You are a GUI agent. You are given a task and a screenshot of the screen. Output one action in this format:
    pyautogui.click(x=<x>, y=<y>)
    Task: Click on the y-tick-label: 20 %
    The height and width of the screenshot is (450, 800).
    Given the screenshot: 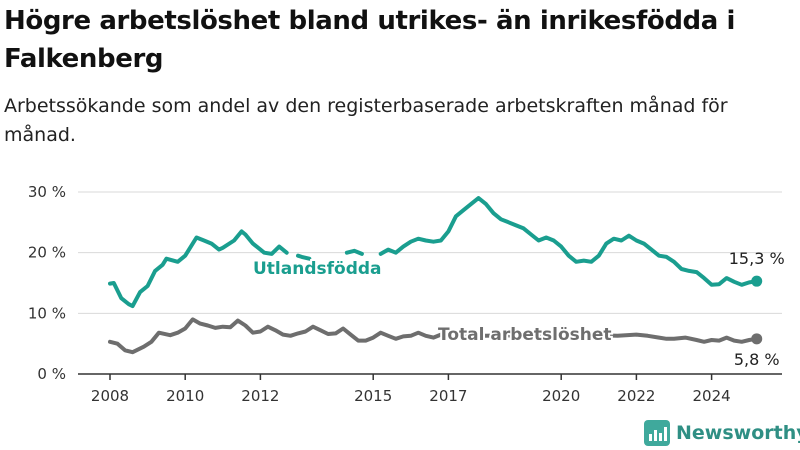 What is the action you would take?
    pyautogui.click(x=47, y=253)
    